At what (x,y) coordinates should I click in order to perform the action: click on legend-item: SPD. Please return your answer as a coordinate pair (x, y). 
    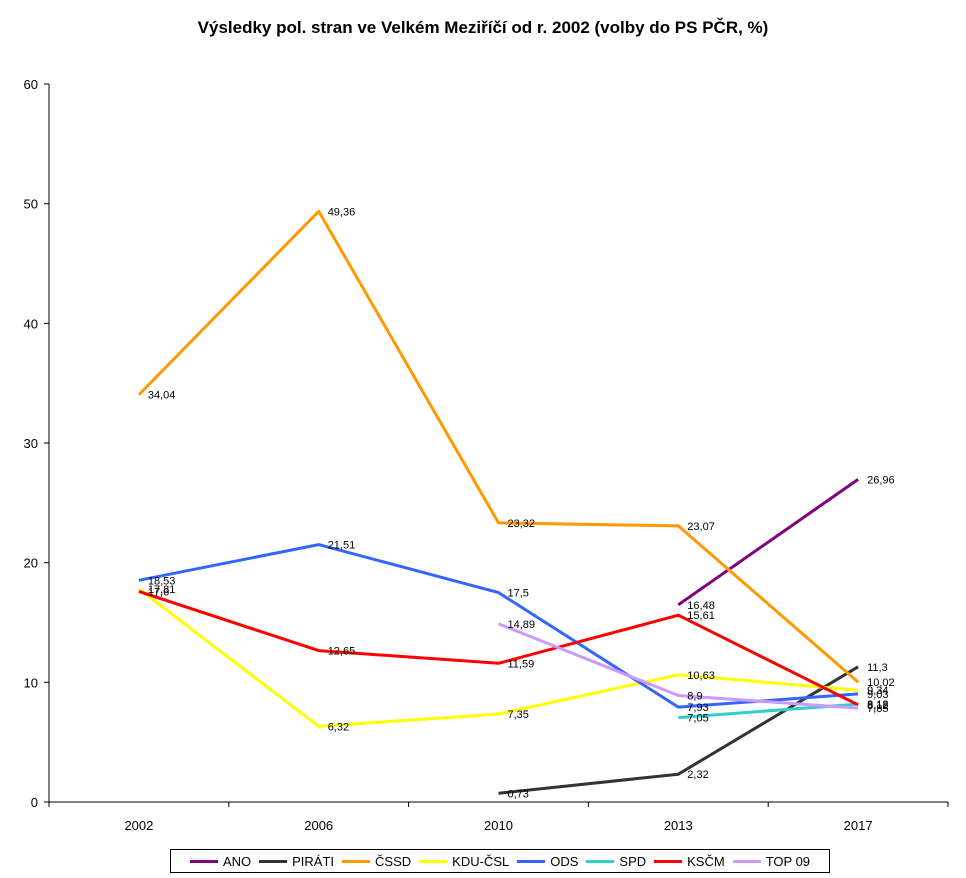
    Looking at the image, I should click on (616, 861).